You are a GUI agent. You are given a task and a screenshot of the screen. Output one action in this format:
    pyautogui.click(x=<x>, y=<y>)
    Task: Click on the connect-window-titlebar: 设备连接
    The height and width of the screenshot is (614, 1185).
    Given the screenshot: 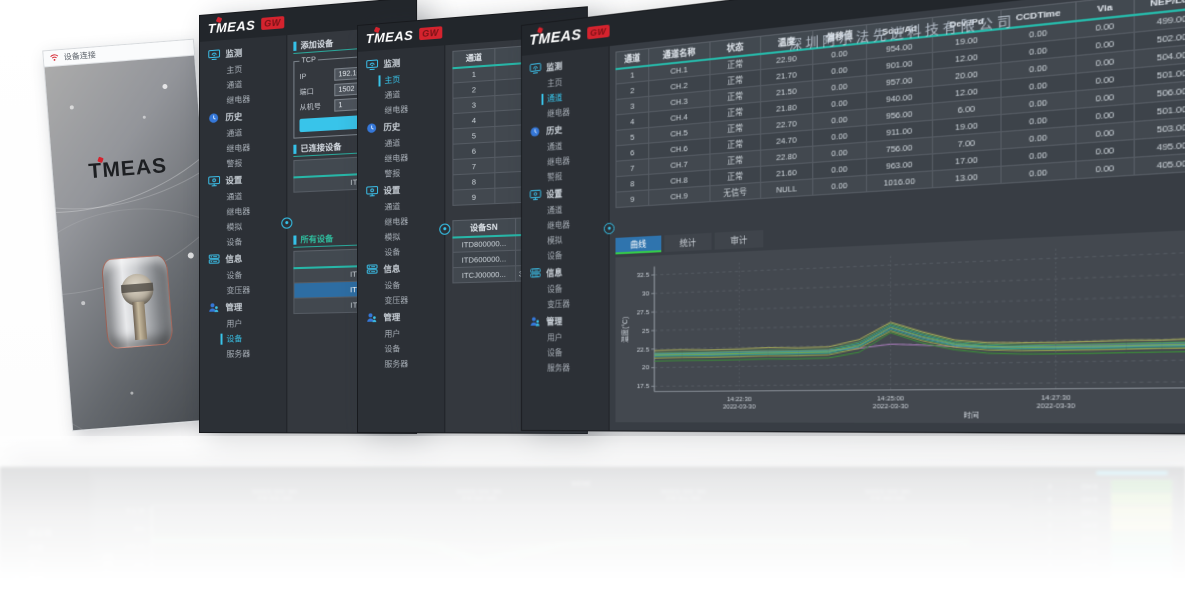 What is the action you would take?
    pyautogui.click(x=119, y=53)
    